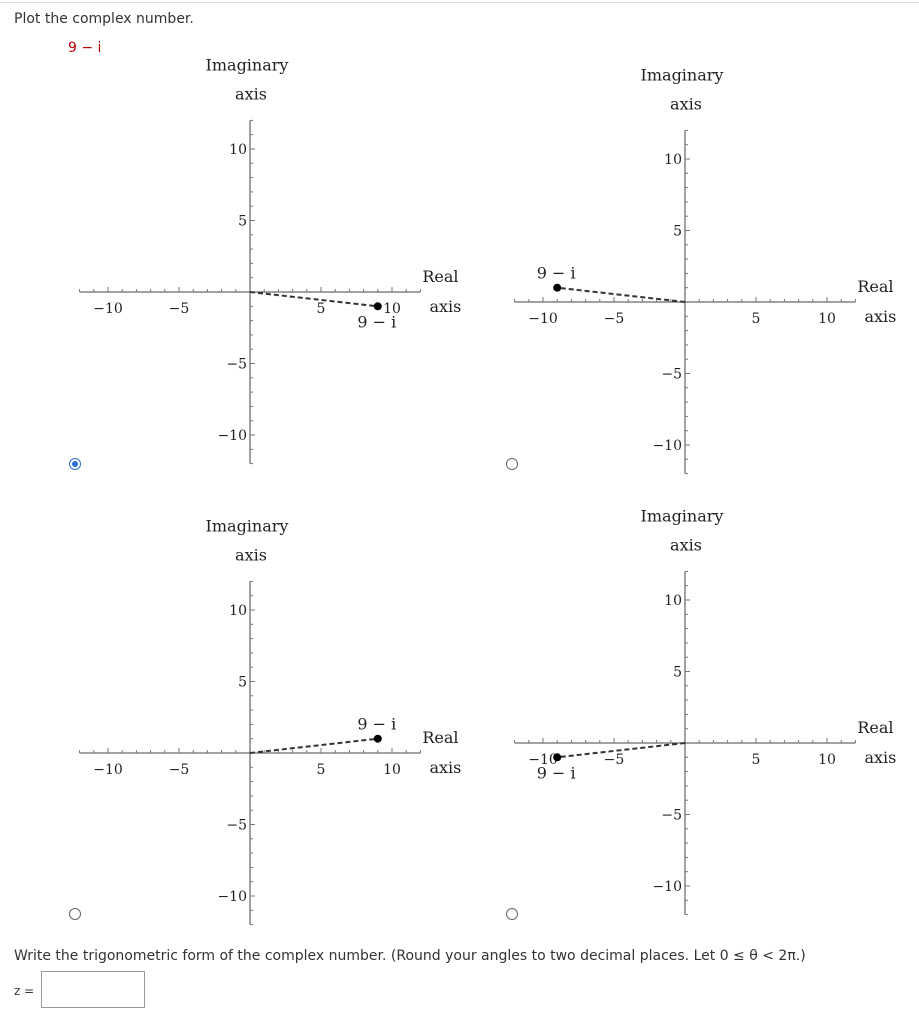  Describe the element at coordinates (459, 2) in the screenshot. I see `top-divider` at that location.